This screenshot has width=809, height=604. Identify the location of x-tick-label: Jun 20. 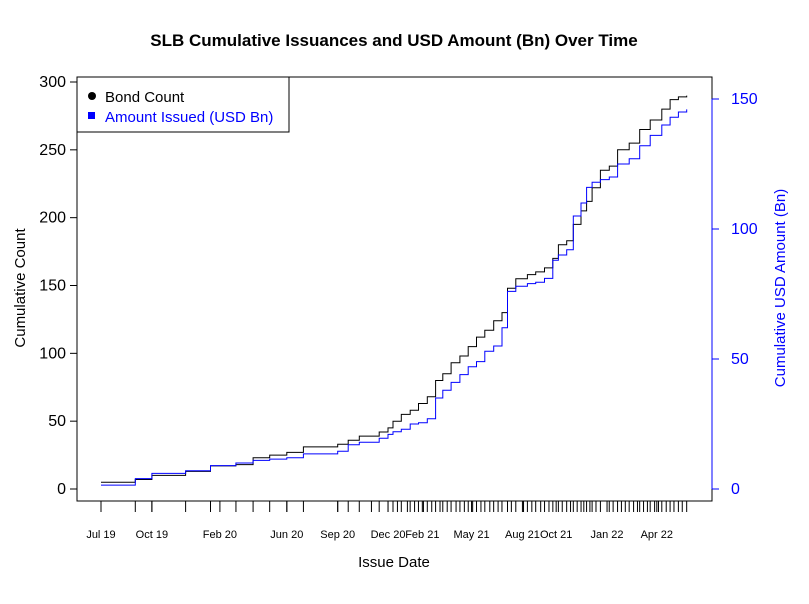
(286, 535).